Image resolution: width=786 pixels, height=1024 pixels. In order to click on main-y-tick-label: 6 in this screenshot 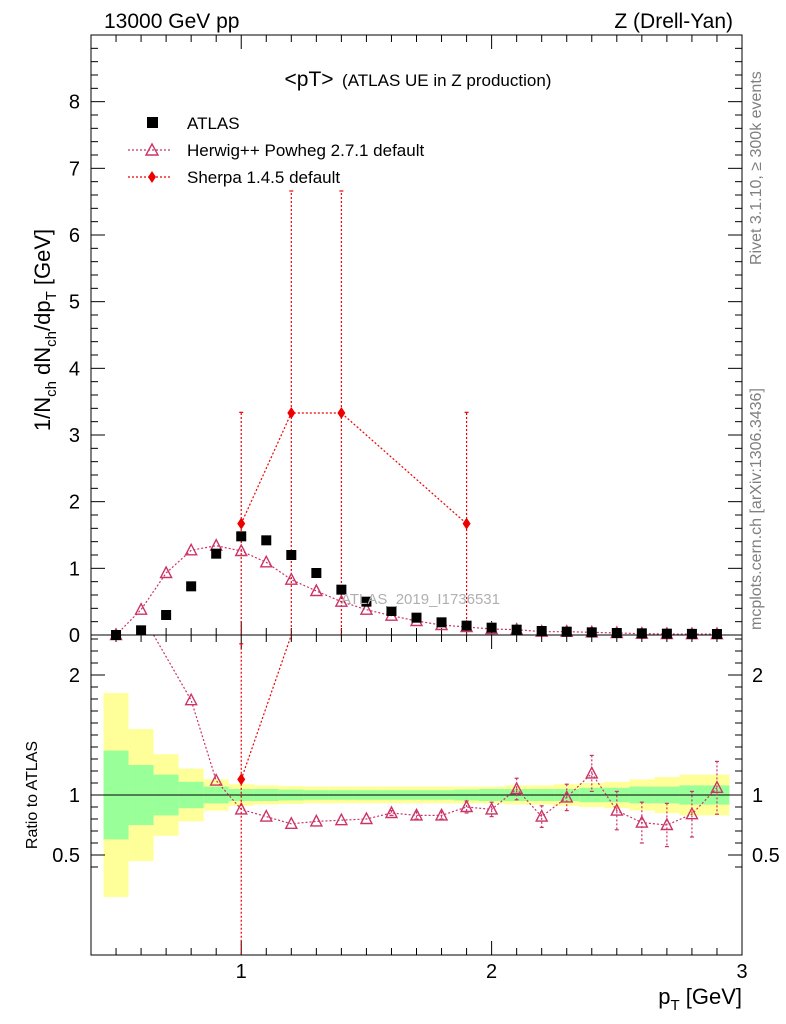, I will do `click(74, 236)`.